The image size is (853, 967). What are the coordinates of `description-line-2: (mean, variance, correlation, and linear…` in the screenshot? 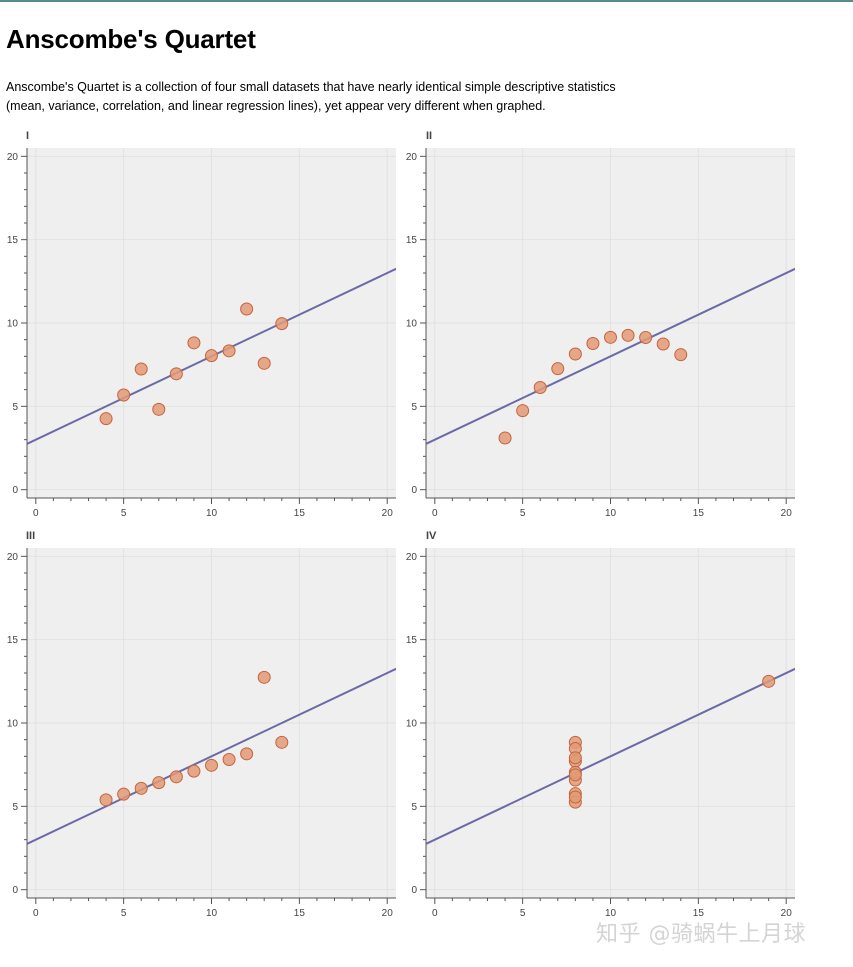 It's located at (276, 105).